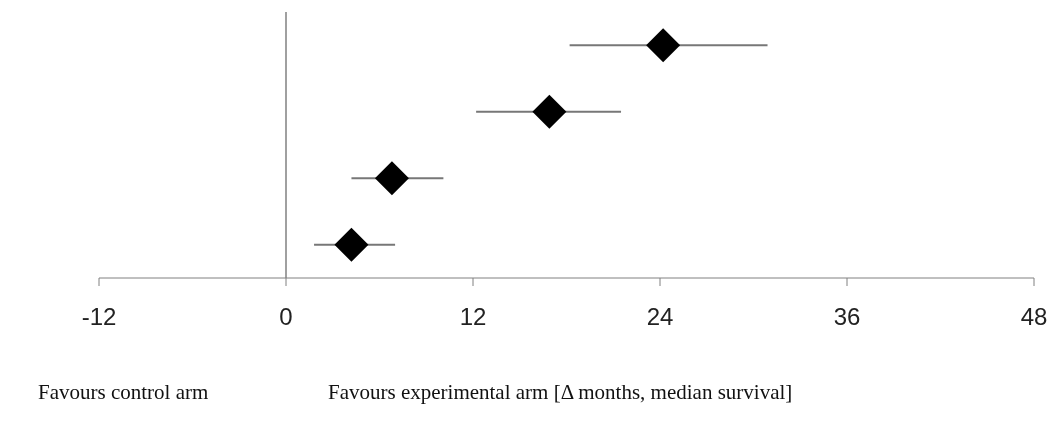 This screenshot has width=1062, height=428. Describe the element at coordinates (473, 317) in the screenshot. I see `x-tick-label: 12` at that location.